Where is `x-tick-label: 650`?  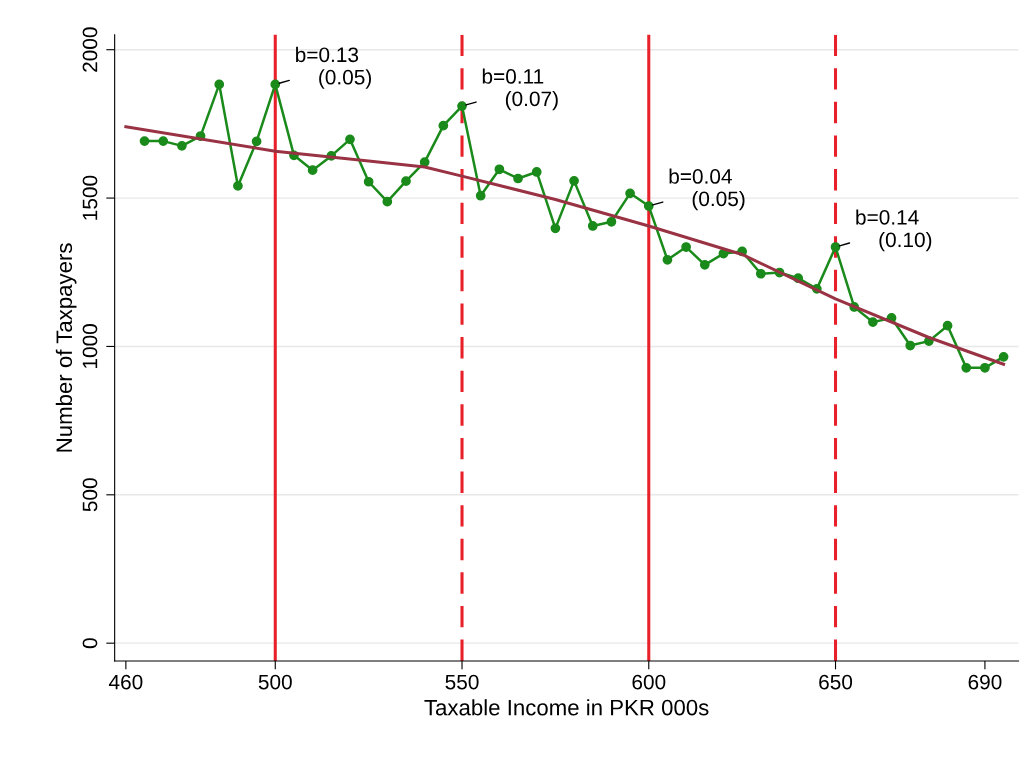
x-tick-label: 650 is located at coordinates (836, 682).